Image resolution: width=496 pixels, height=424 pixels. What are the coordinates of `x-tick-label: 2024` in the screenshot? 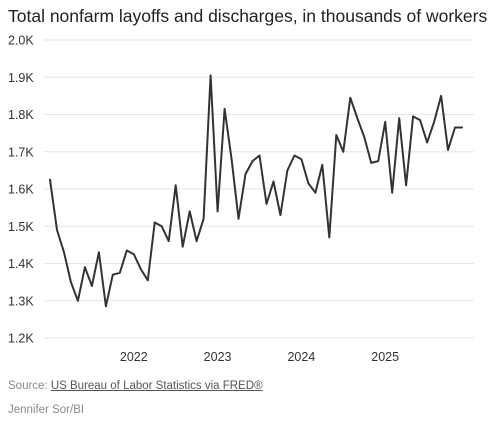 It's located at (301, 357).